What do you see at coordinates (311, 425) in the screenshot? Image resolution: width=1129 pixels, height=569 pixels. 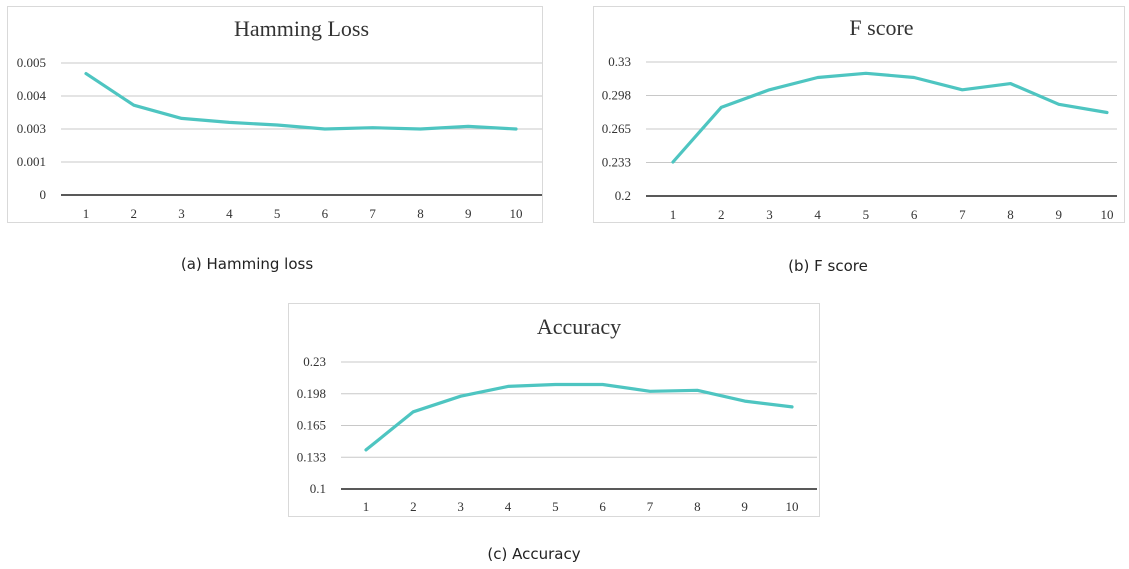 I see `accuracy-y-tick-label: 0.165` at bounding box center [311, 425].